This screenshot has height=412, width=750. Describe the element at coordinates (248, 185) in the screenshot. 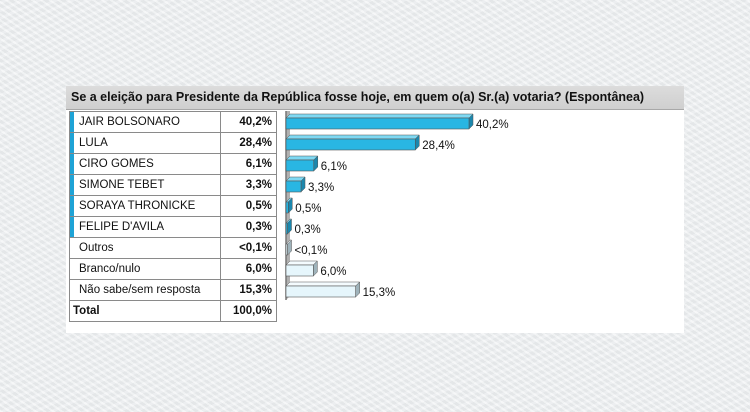

I see `percent-value: 3,3%` at that location.